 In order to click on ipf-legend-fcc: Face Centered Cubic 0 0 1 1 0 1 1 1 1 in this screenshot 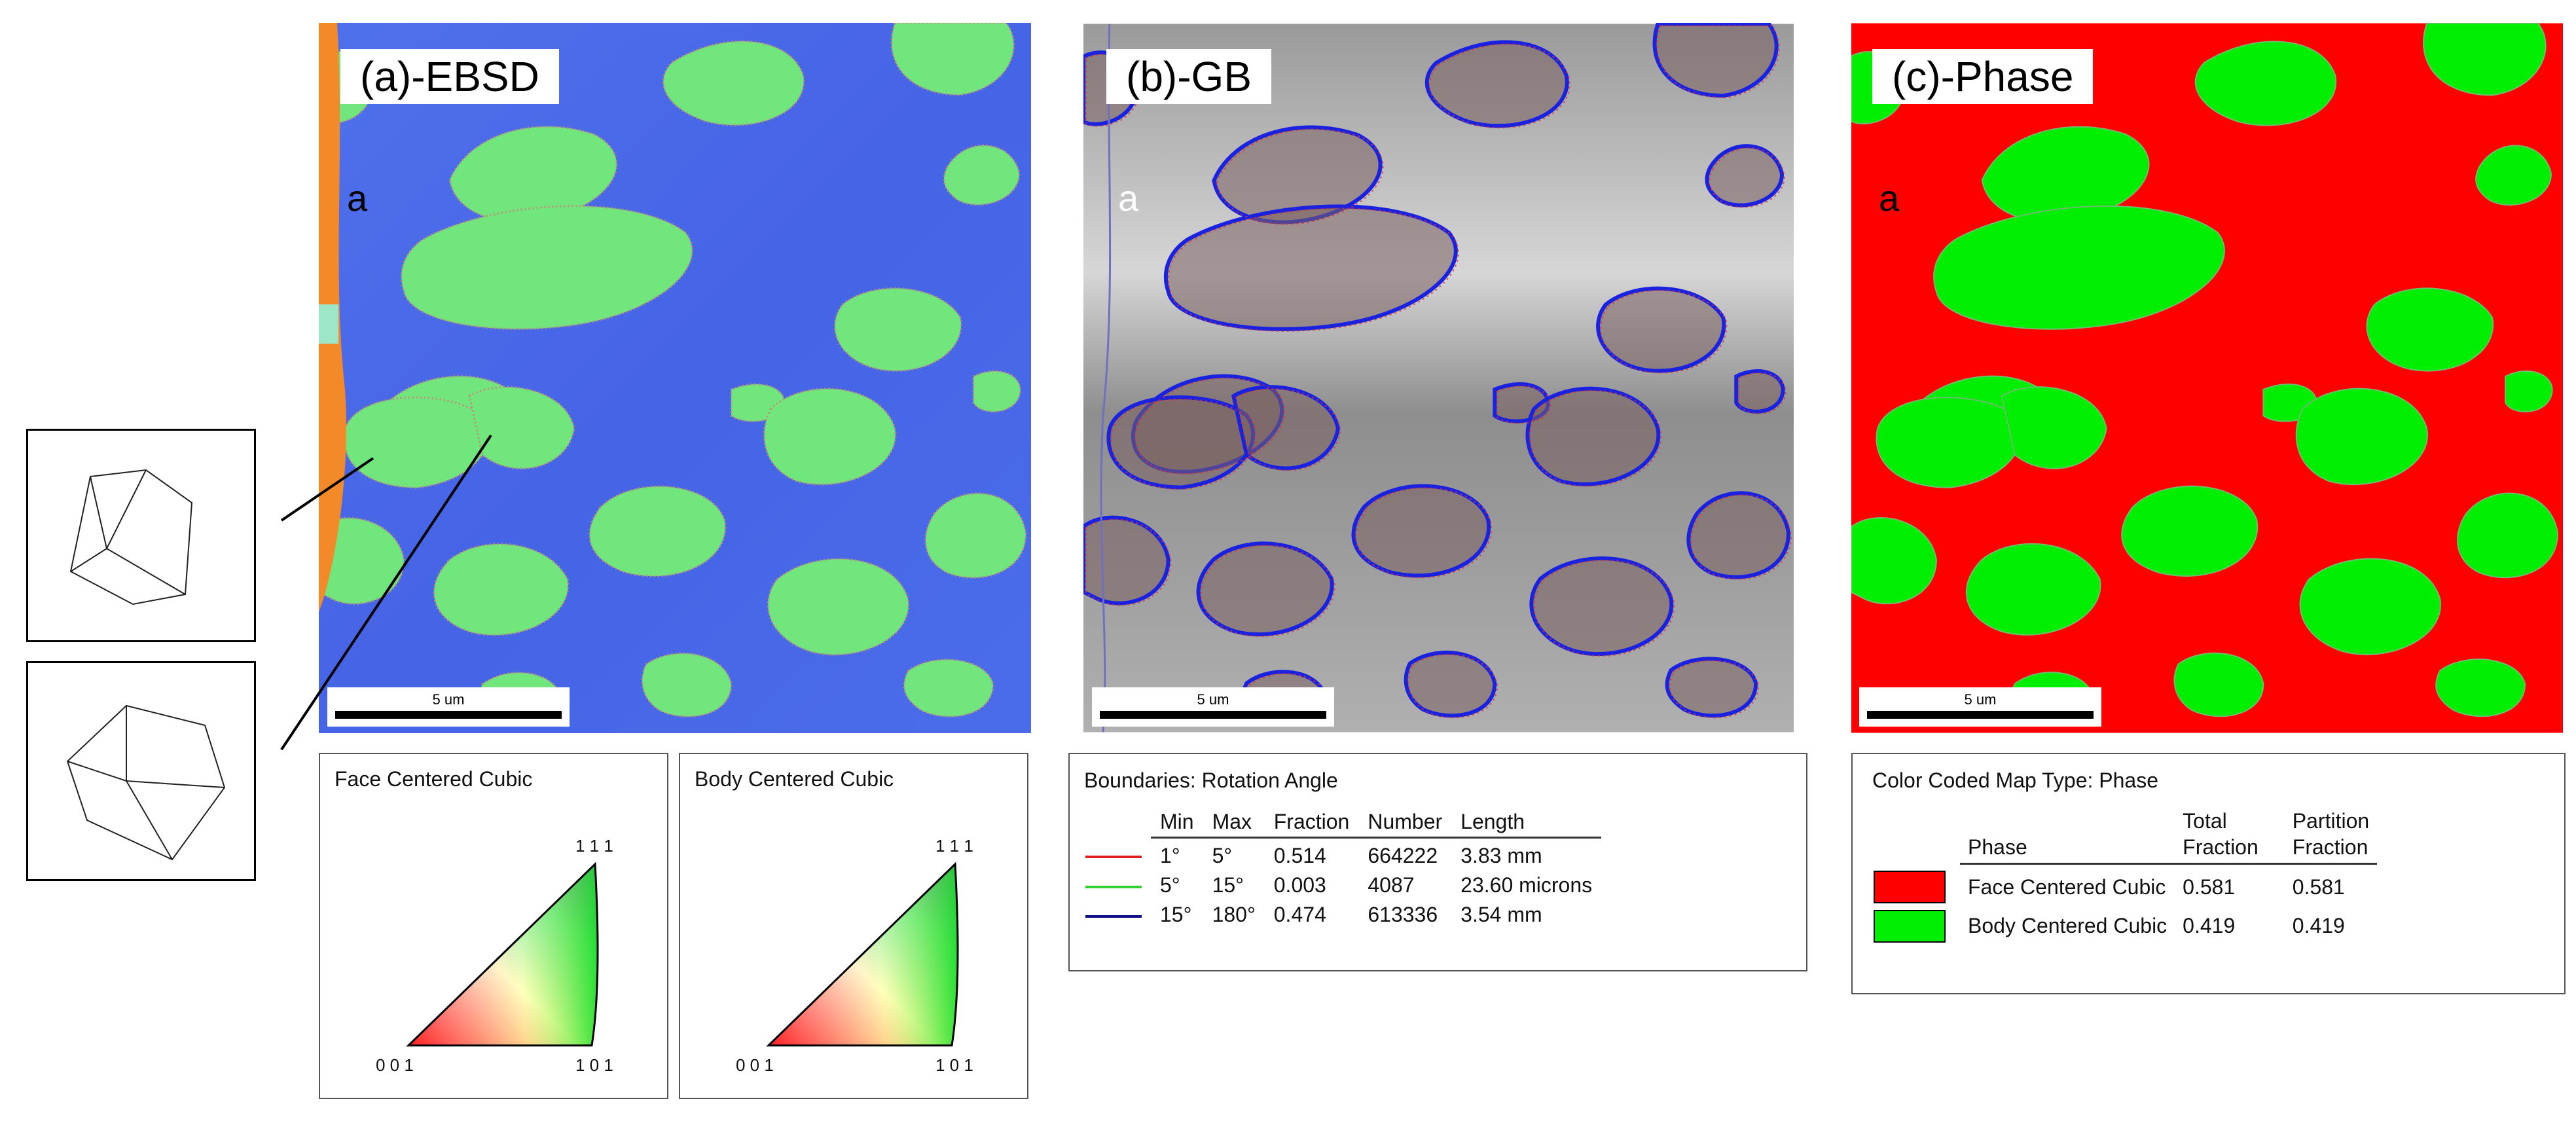, I will do `click(493, 926)`.